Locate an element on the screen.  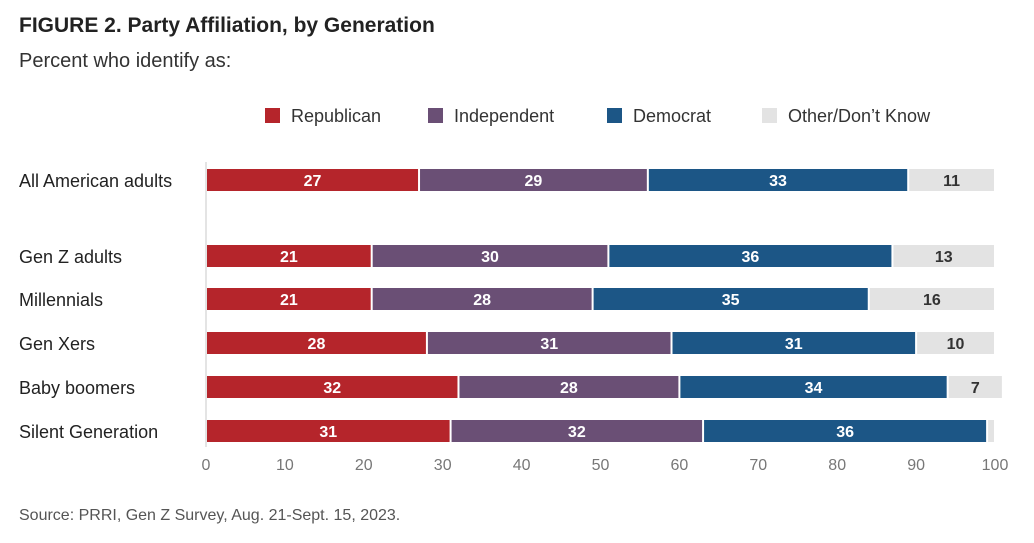
x-tick-label: 70 is located at coordinates (758, 465).